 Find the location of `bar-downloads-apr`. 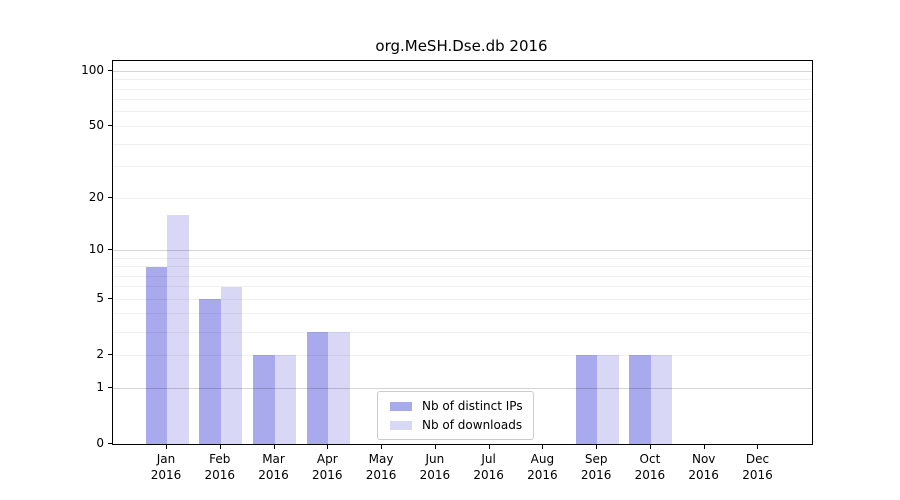

bar-downloads-apr is located at coordinates (339, 388).